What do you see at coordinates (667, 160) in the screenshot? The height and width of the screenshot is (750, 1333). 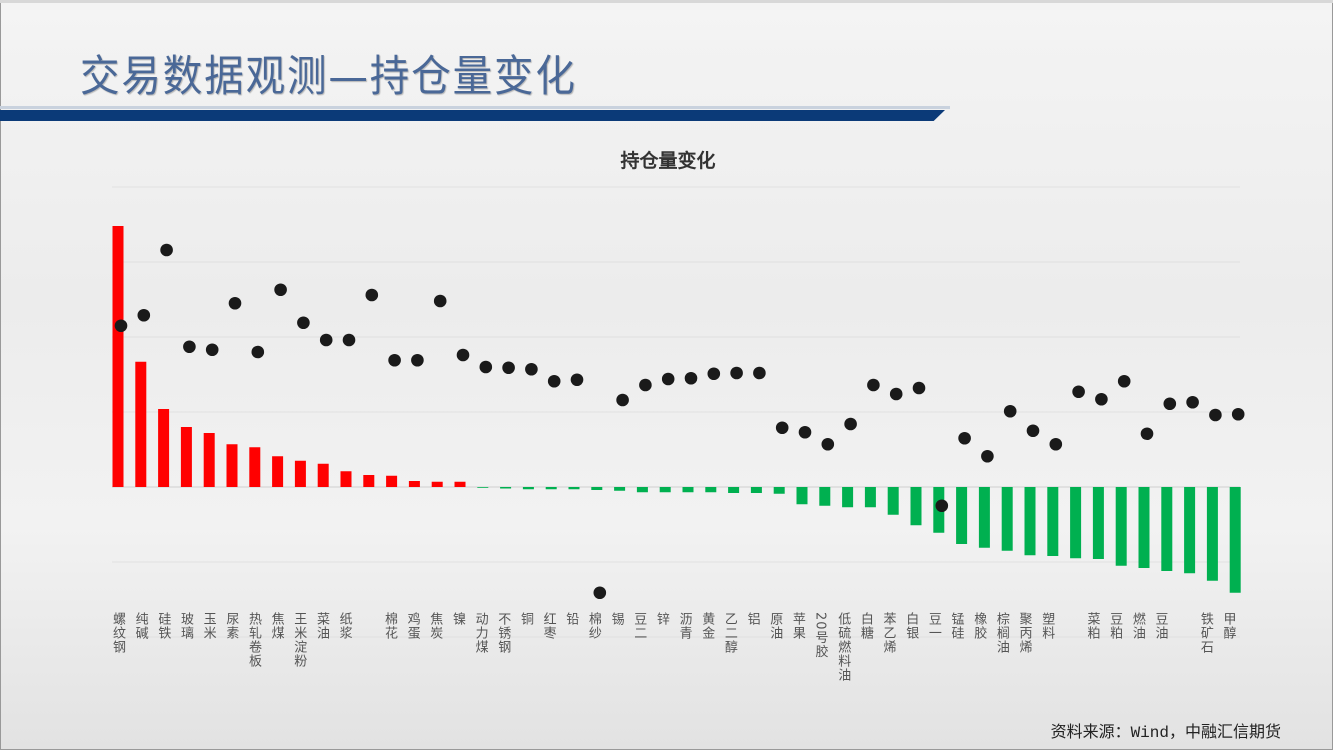 I see `chart-title: 持仓量变化` at bounding box center [667, 160].